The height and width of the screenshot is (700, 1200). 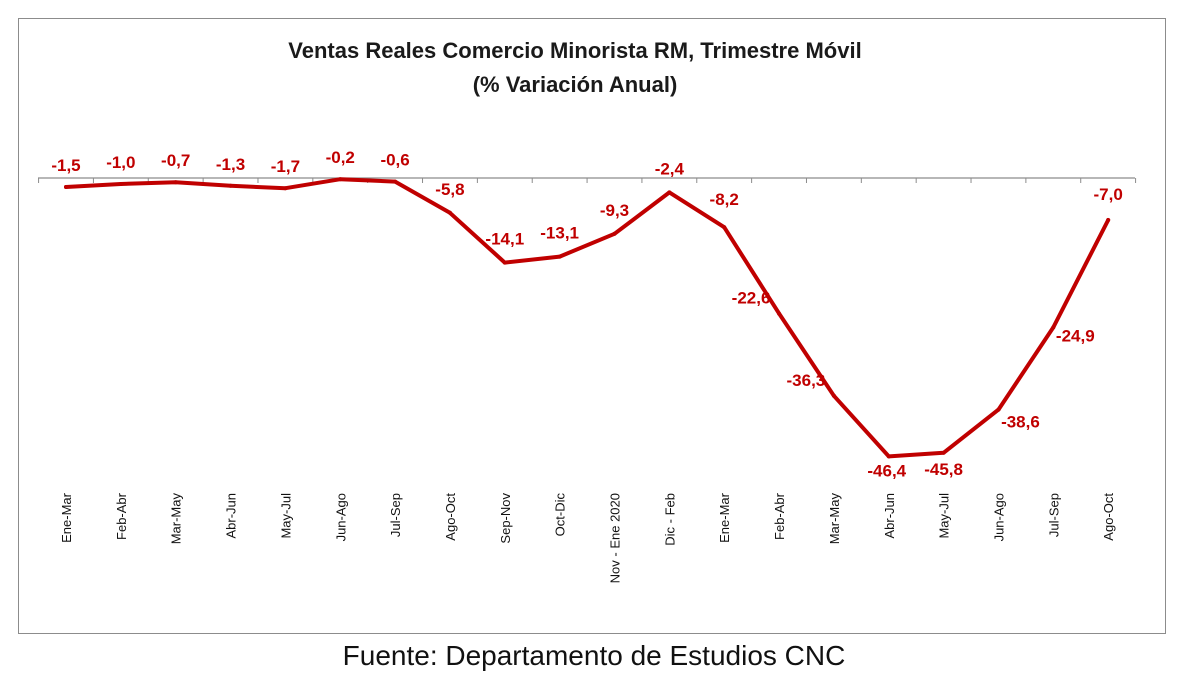 What do you see at coordinates (1020, 422) in the screenshot?
I see `data-label: -38,6` at bounding box center [1020, 422].